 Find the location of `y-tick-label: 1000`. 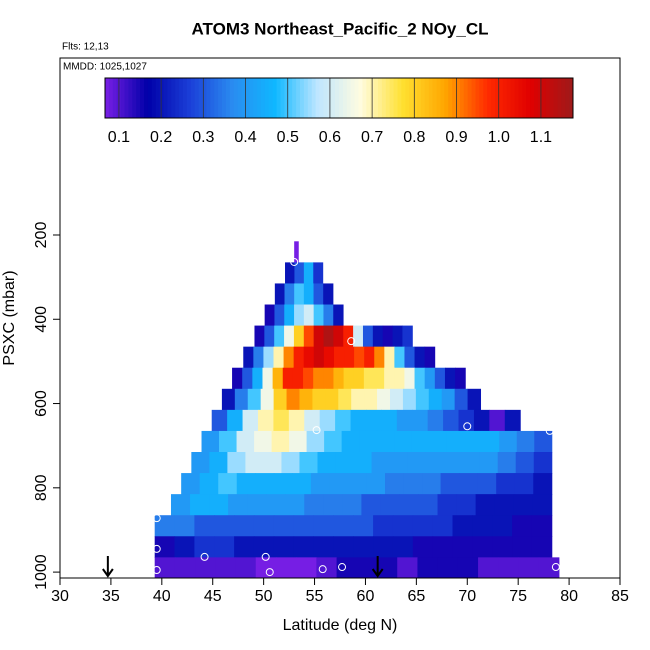

y-tick-label: 1000 is located at coordinates (41, 572).